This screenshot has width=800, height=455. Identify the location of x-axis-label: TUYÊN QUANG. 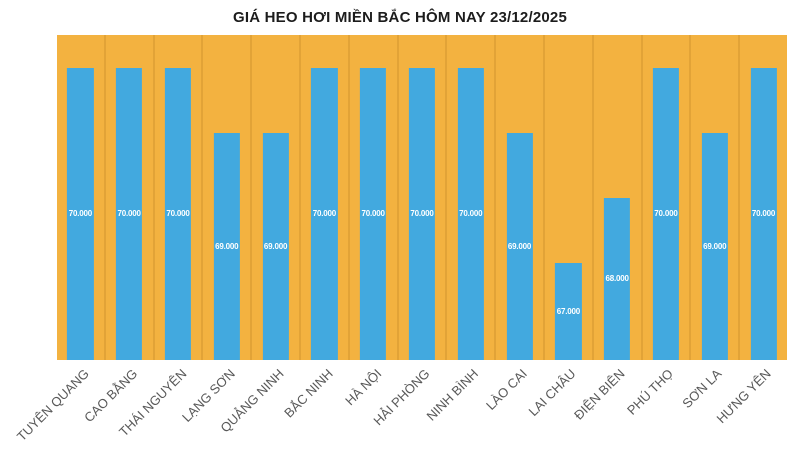
(52, 405).